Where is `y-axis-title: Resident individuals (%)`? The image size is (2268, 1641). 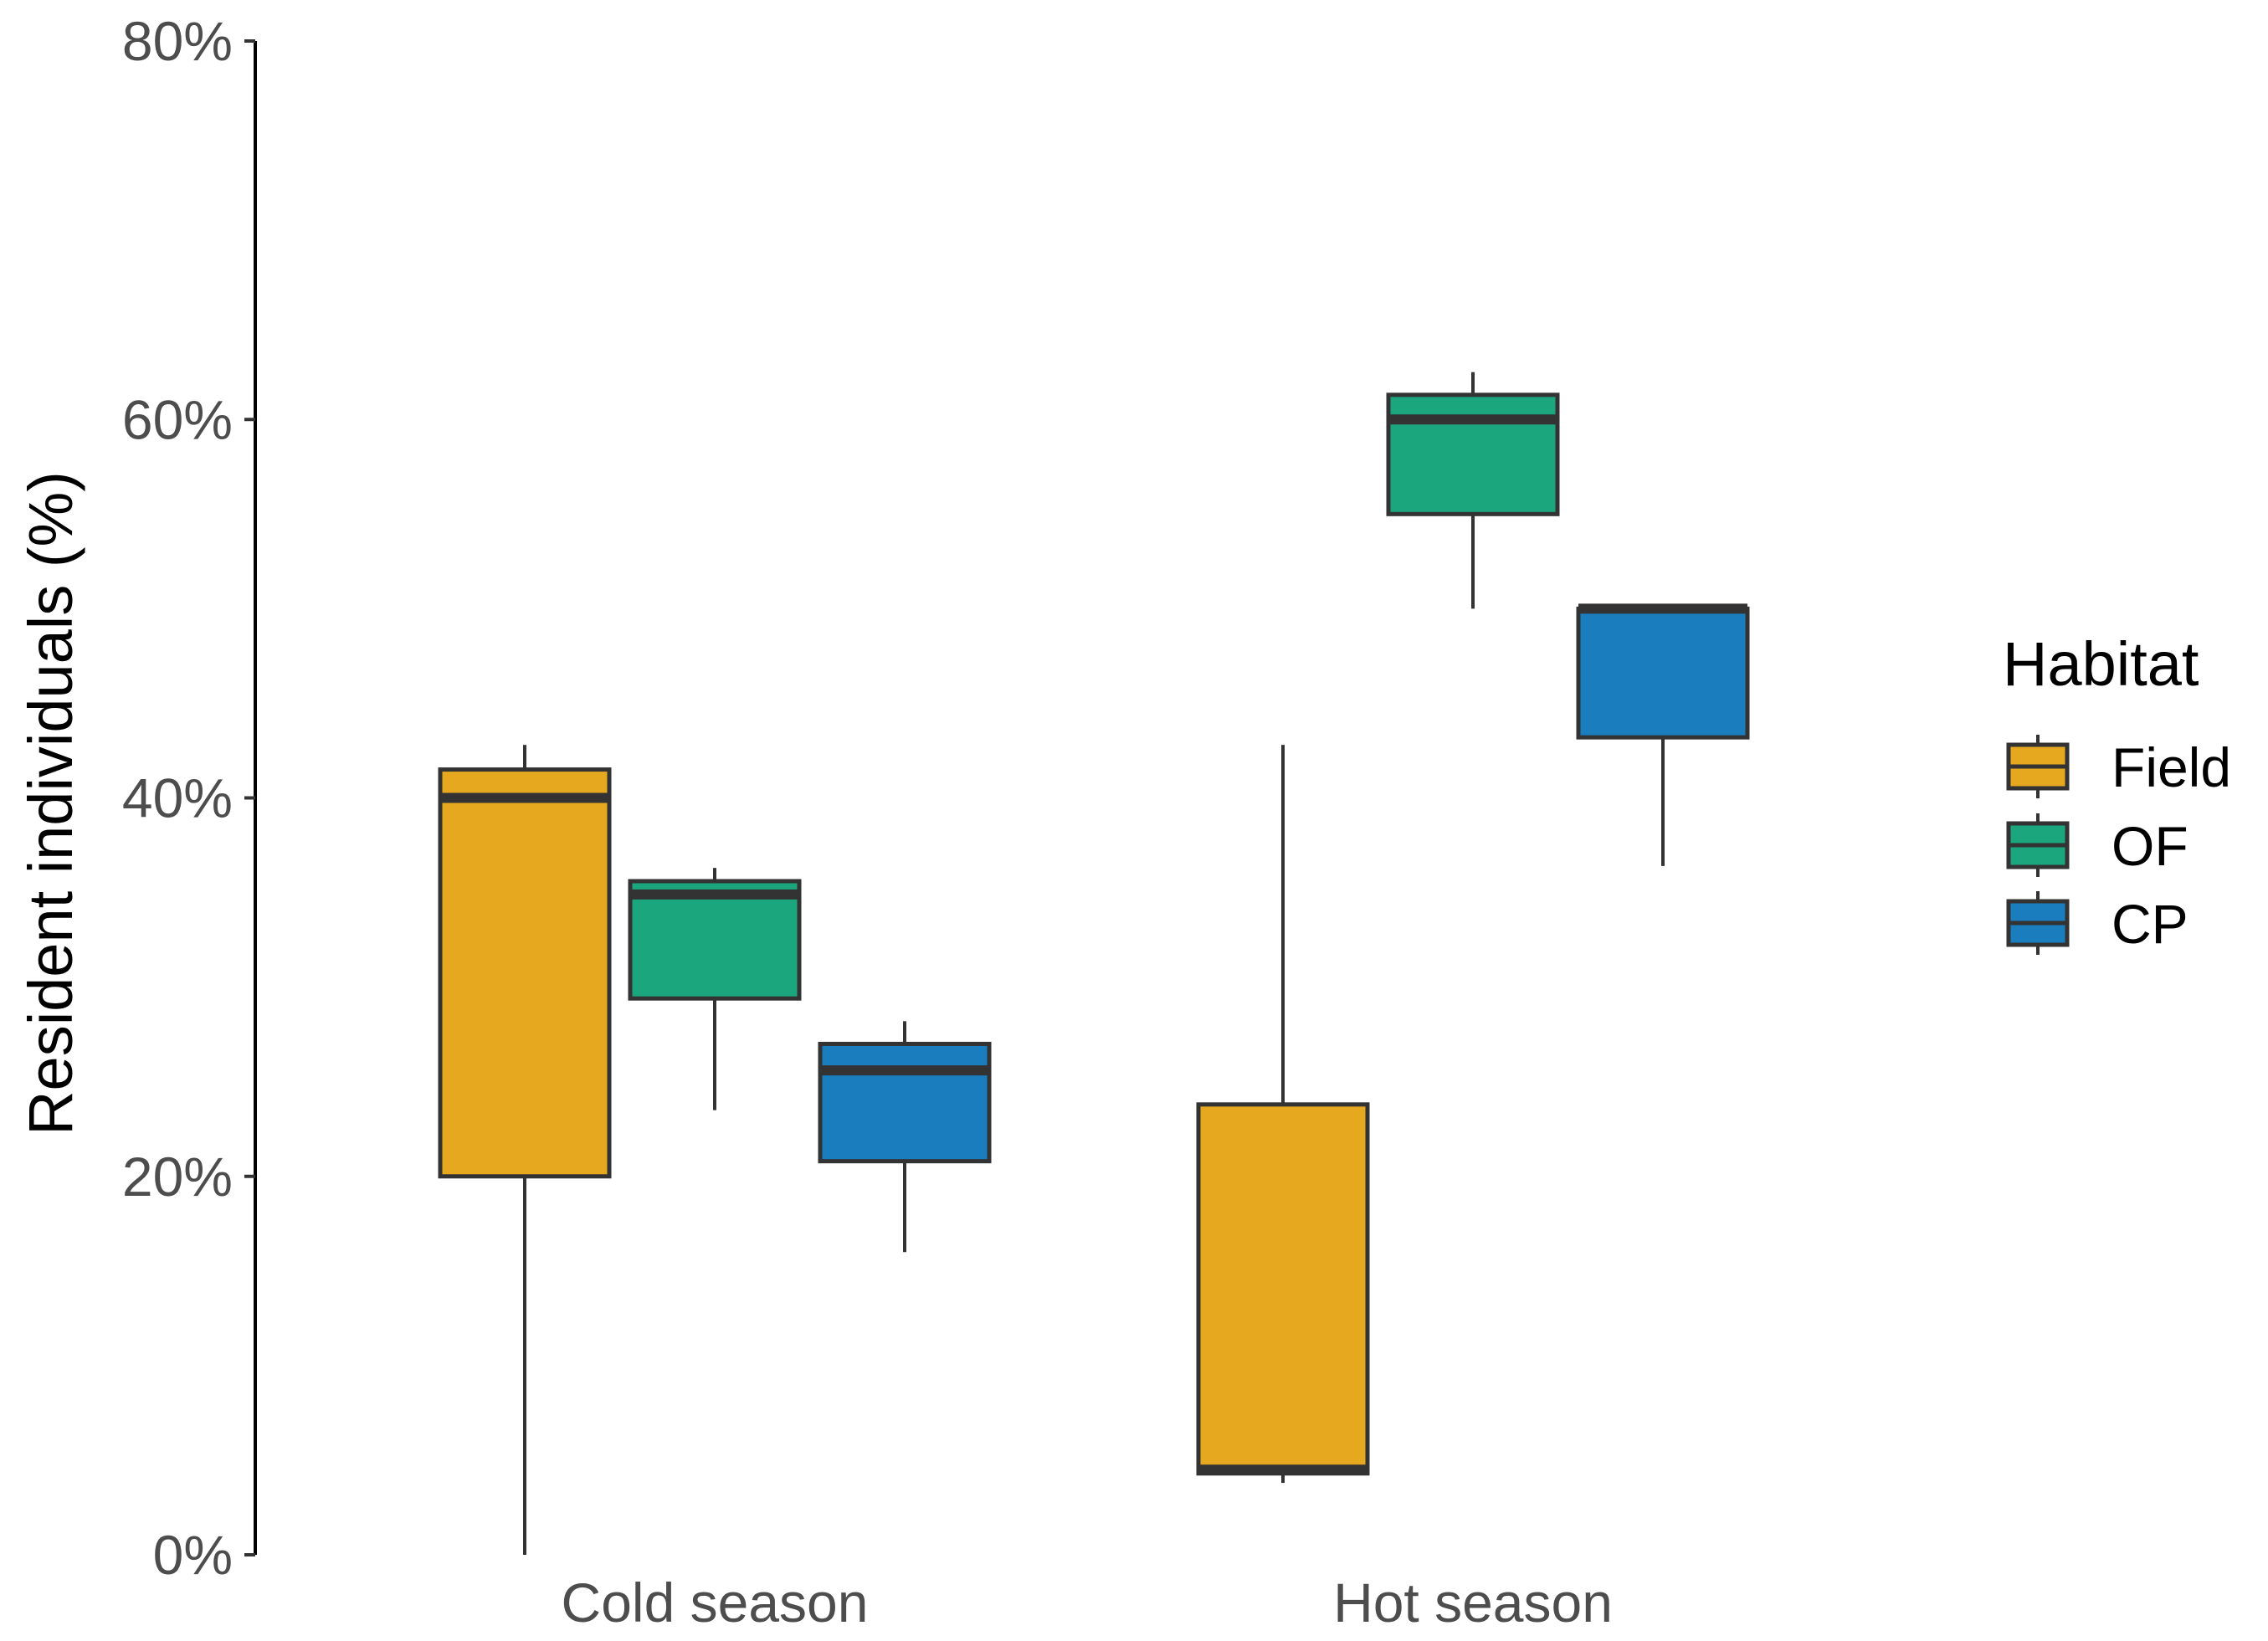
y-axis-title: Resident individuals (%) is located at coordinates (51, 803).